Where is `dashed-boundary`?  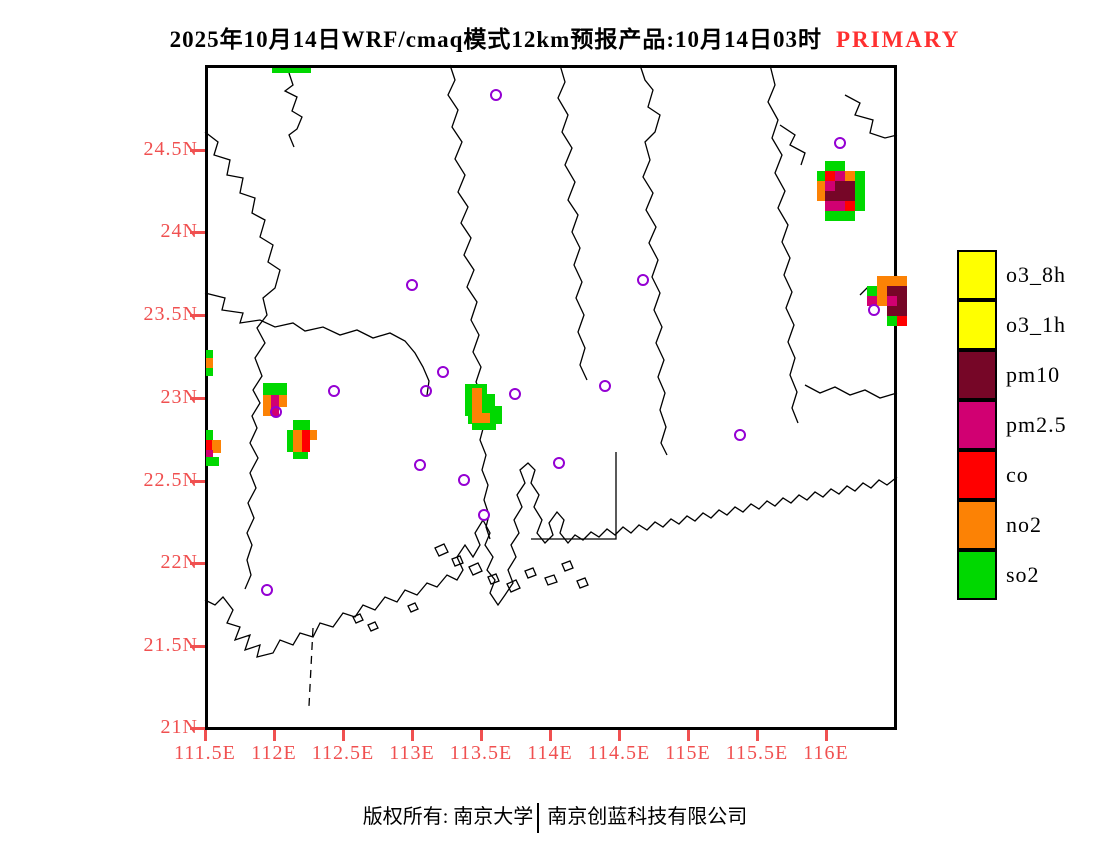
dashed-boundary is located at coordinates (311, 667).